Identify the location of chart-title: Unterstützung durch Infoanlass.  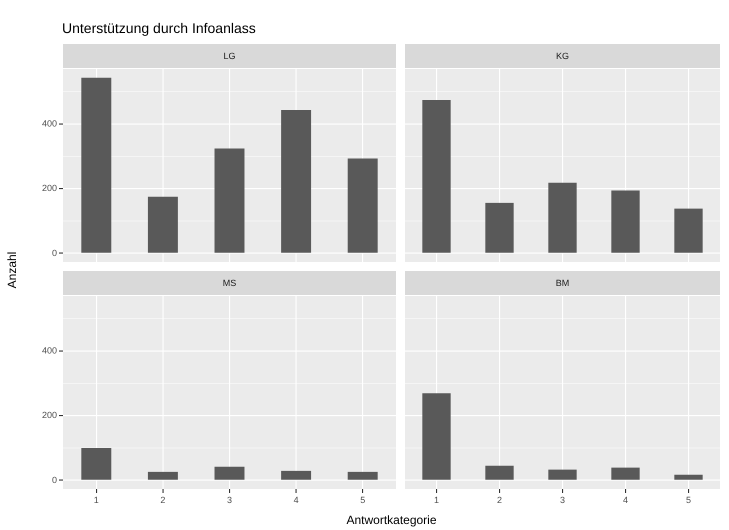
(159, 28).